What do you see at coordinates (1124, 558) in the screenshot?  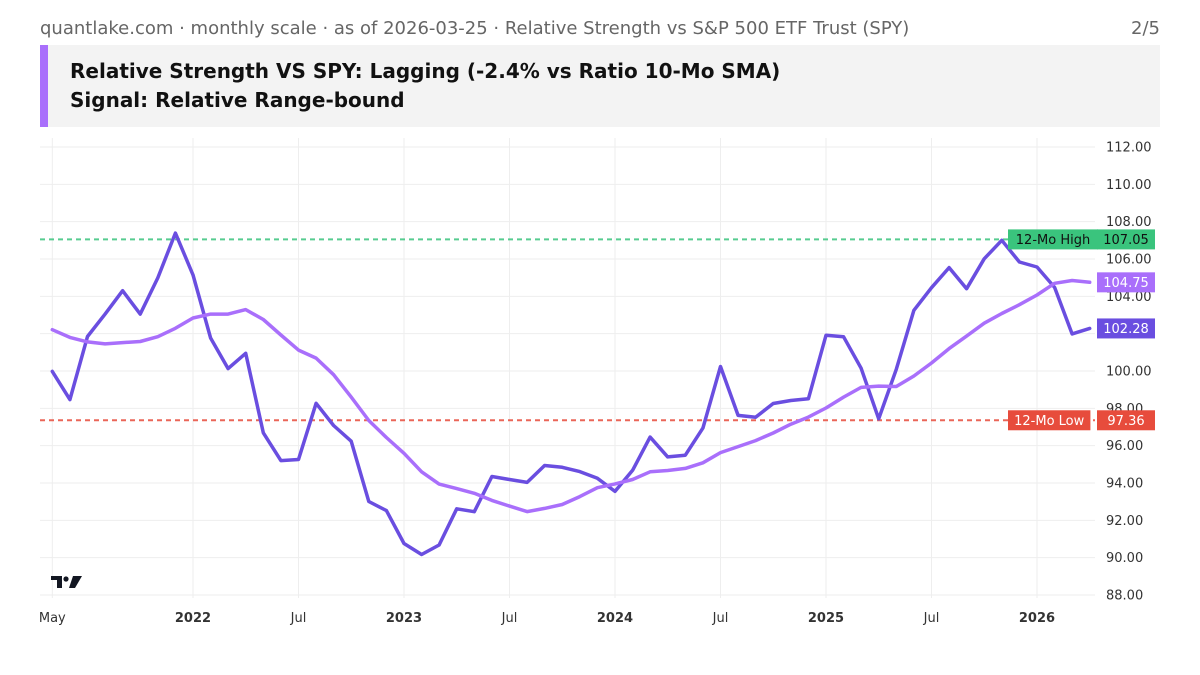 I see `y-tick-label: 90.00` at bounding box center [1124, 558].